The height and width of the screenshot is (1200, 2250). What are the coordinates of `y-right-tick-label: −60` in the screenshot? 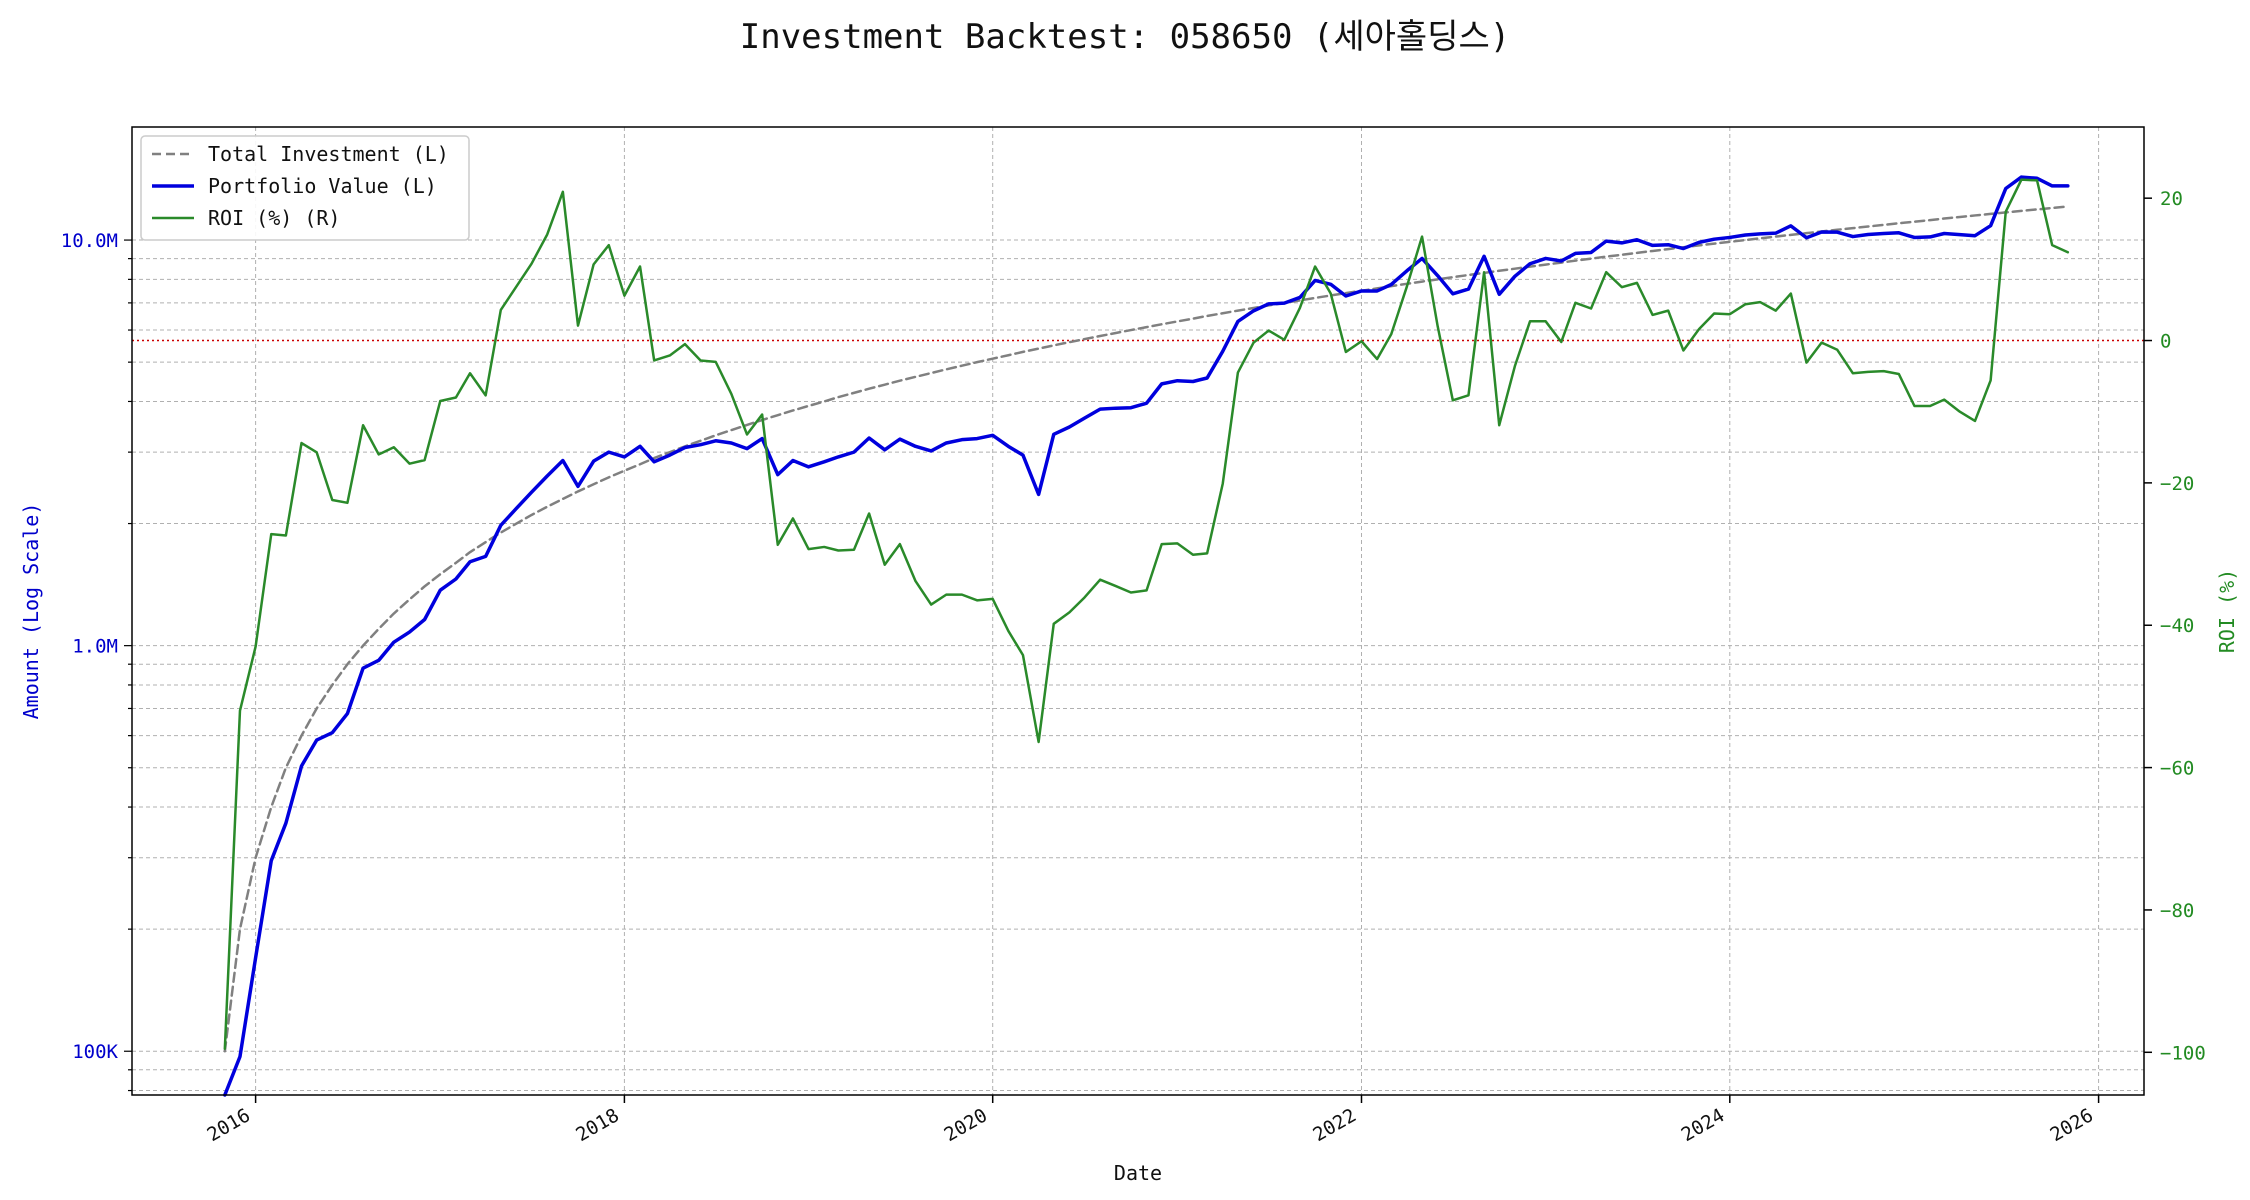 It's located at (2177, 769).